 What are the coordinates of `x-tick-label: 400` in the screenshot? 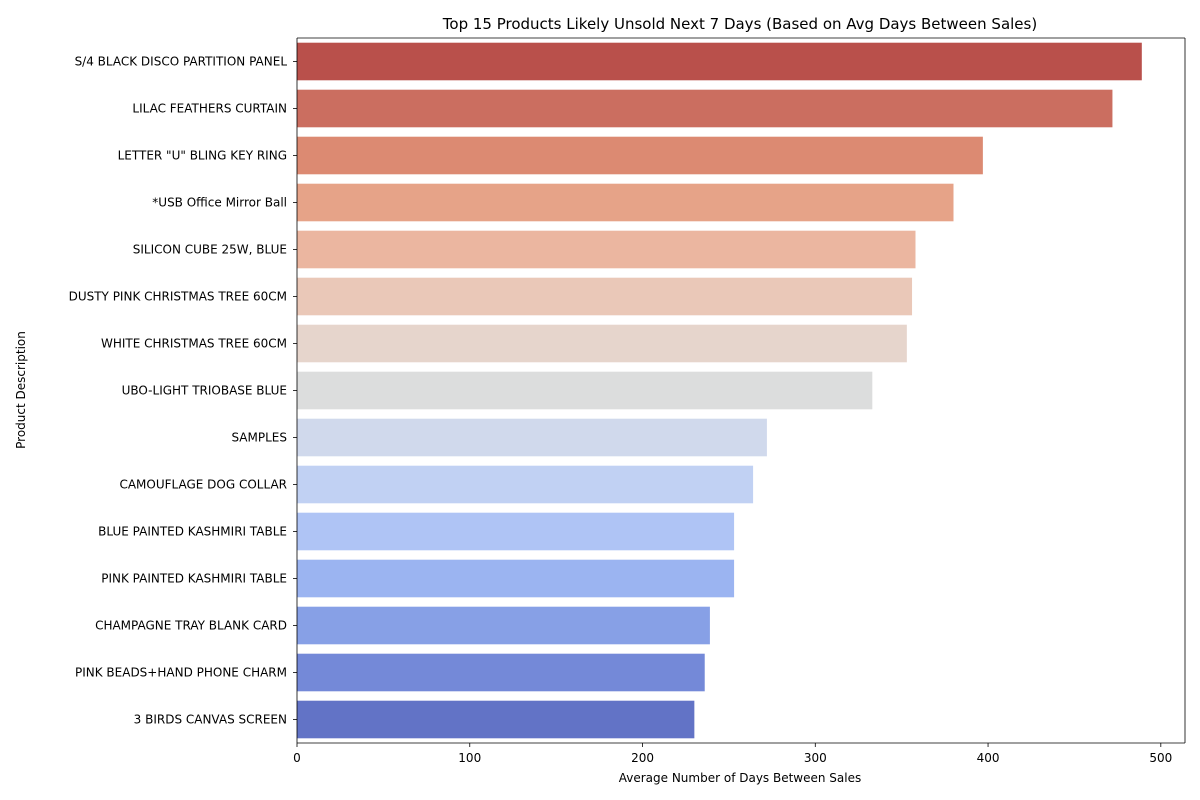 It's located at (988, 758).